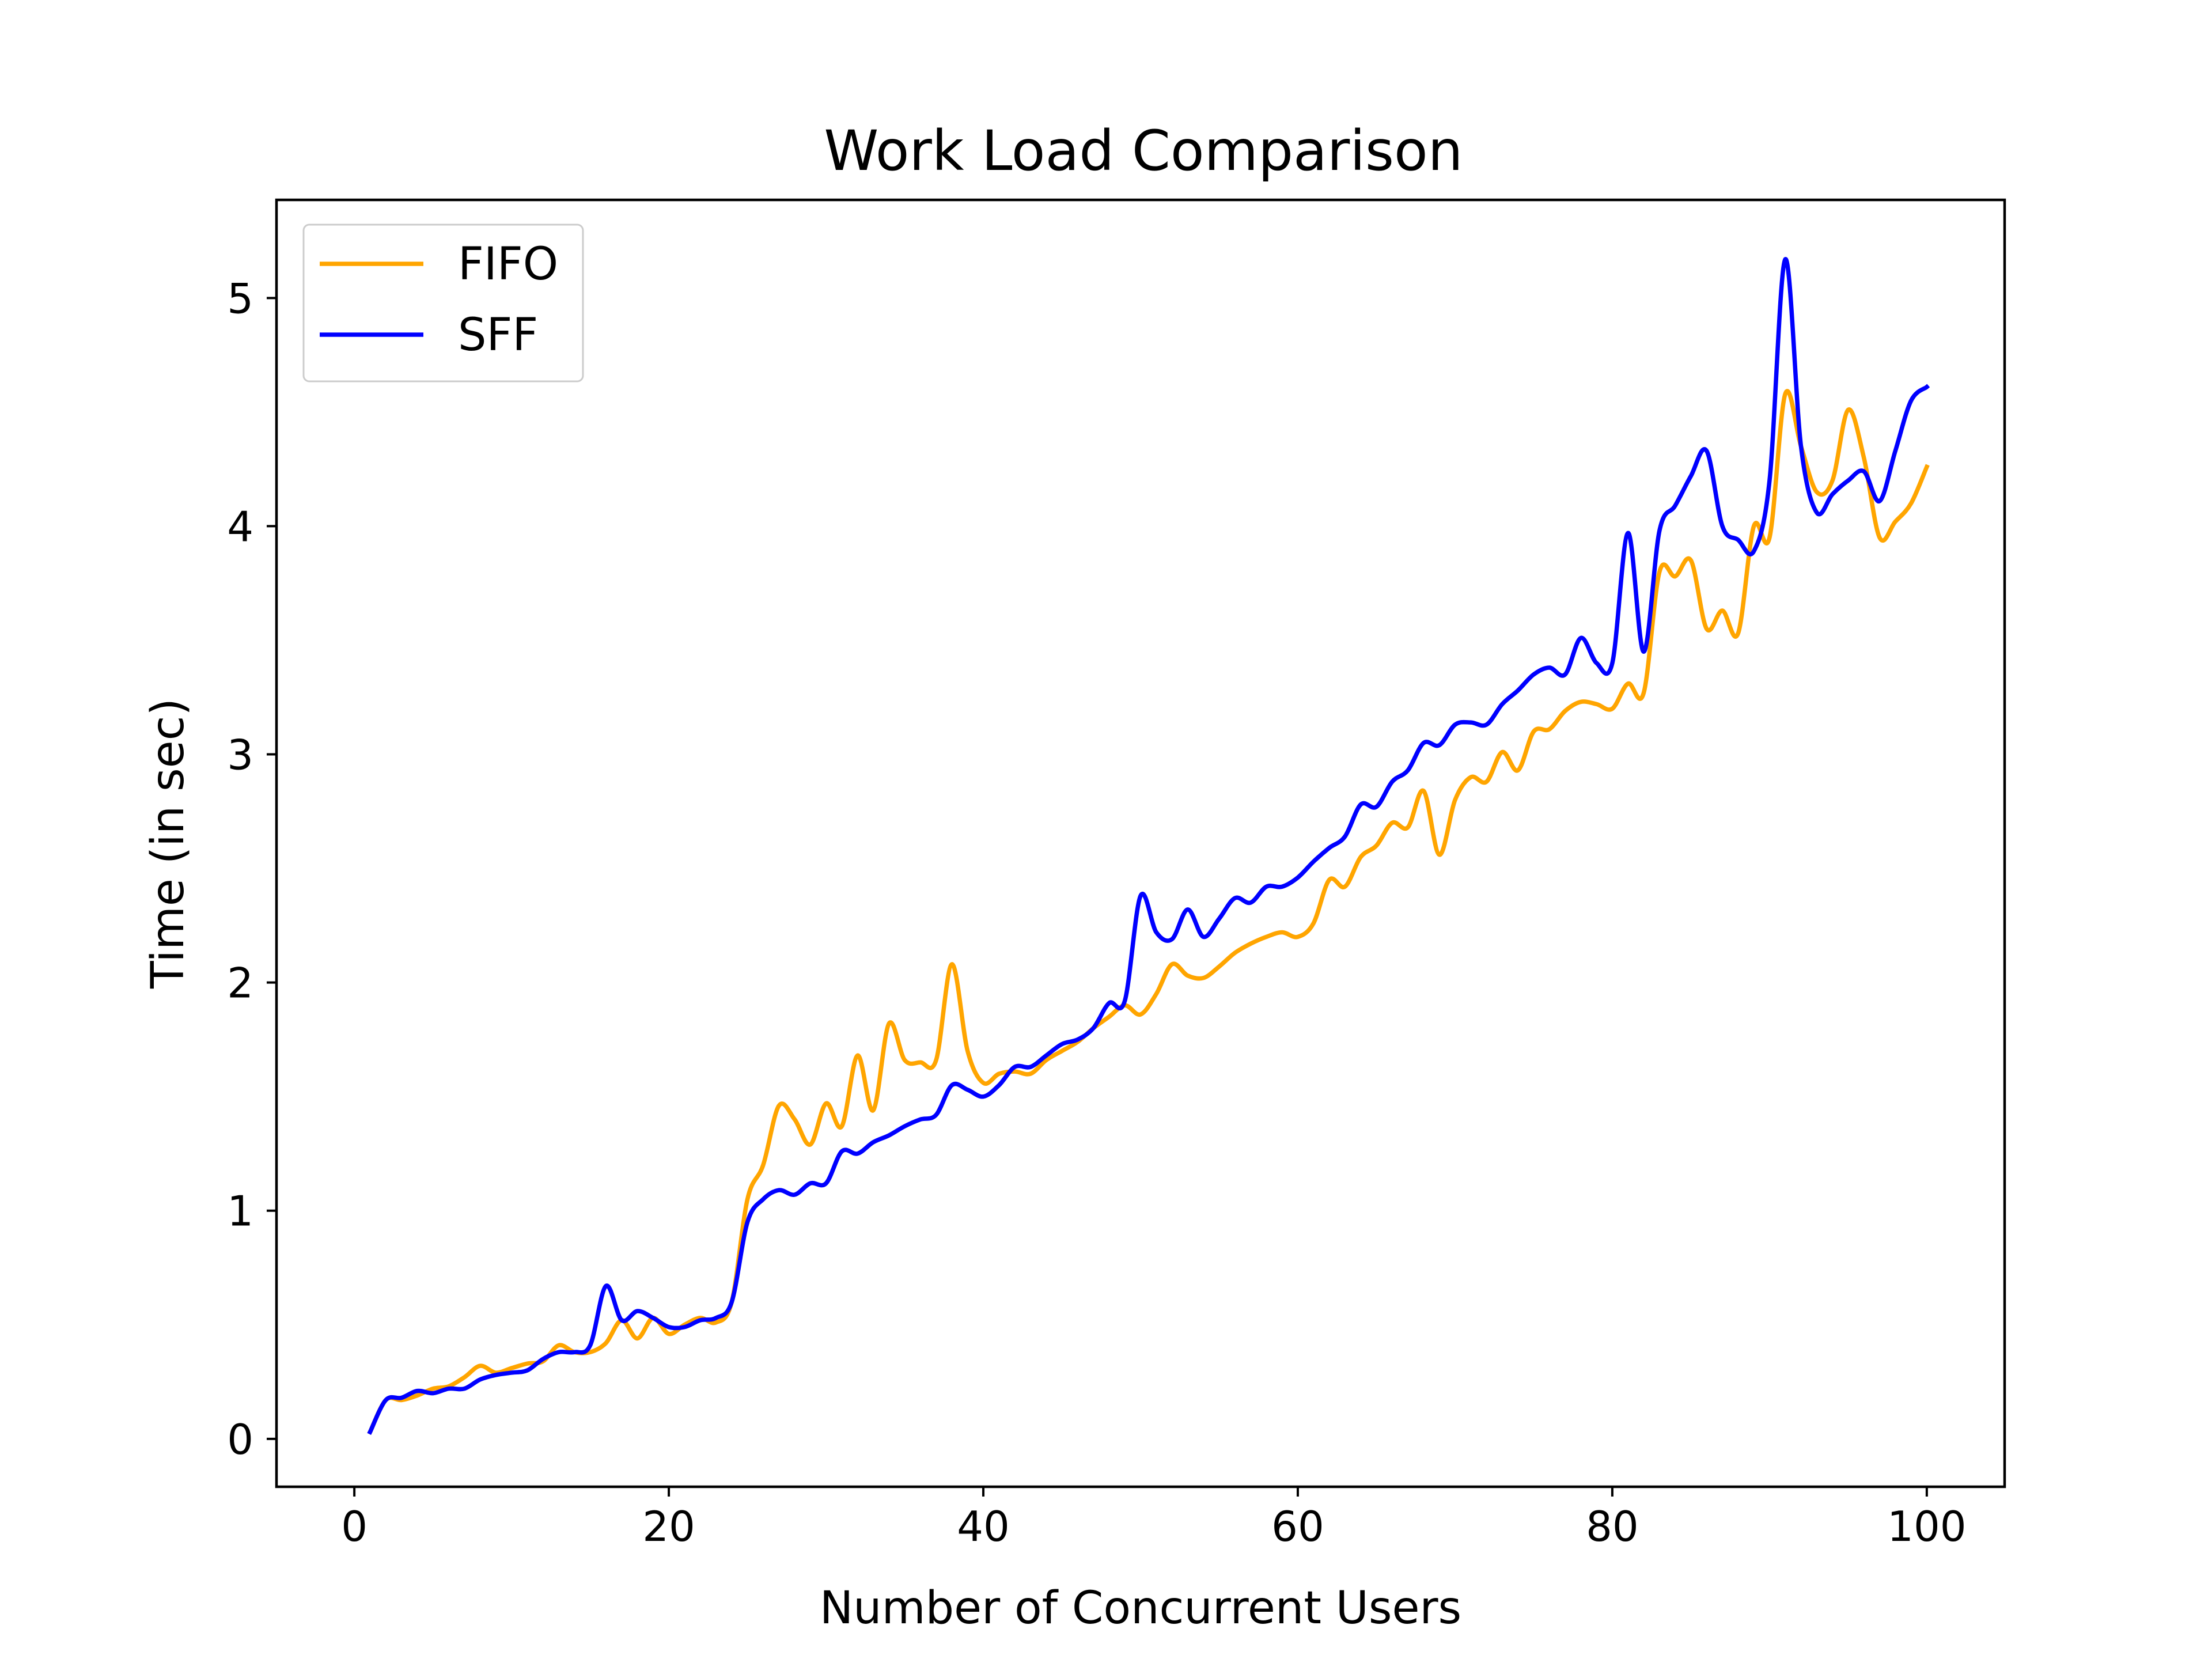 The image size is (2212, 1659). I want to click on x-tick-label: 40, so click(983, 1526).